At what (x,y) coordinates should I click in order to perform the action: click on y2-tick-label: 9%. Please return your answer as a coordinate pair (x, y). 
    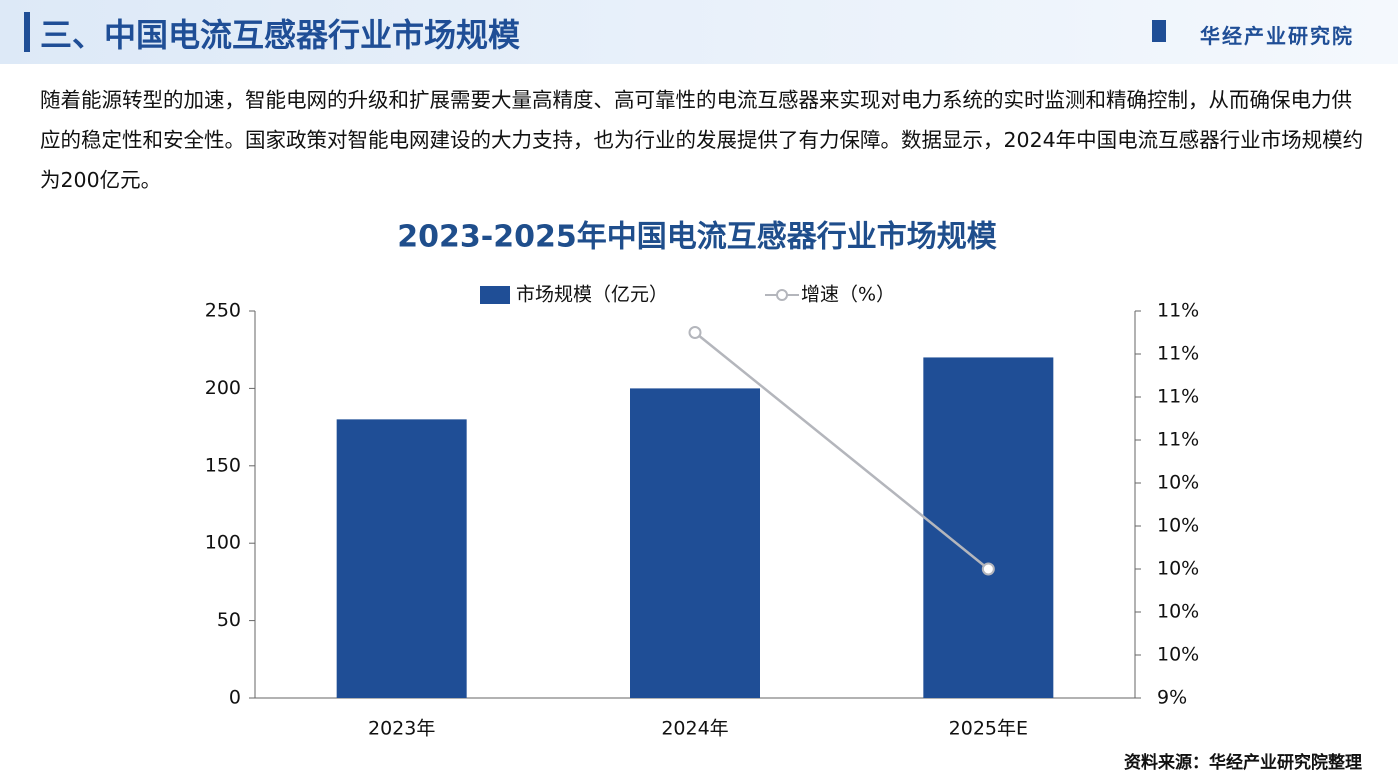
    Looking at the image, I should click on (1172, 698).